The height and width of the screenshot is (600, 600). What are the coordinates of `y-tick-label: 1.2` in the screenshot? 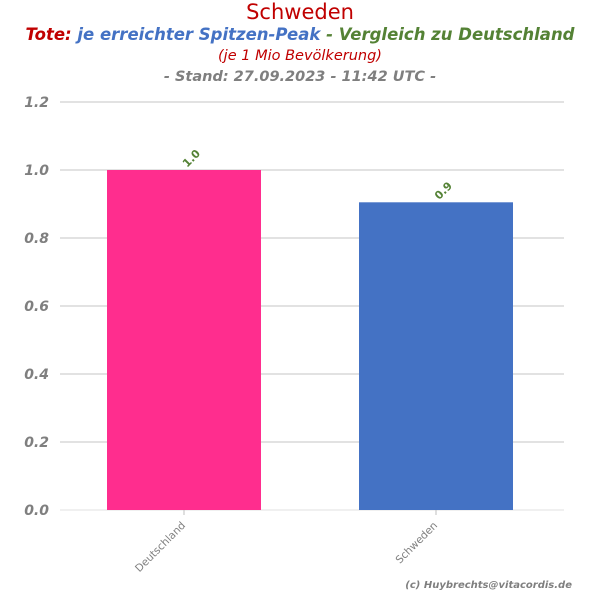 It's located at (36, 103).